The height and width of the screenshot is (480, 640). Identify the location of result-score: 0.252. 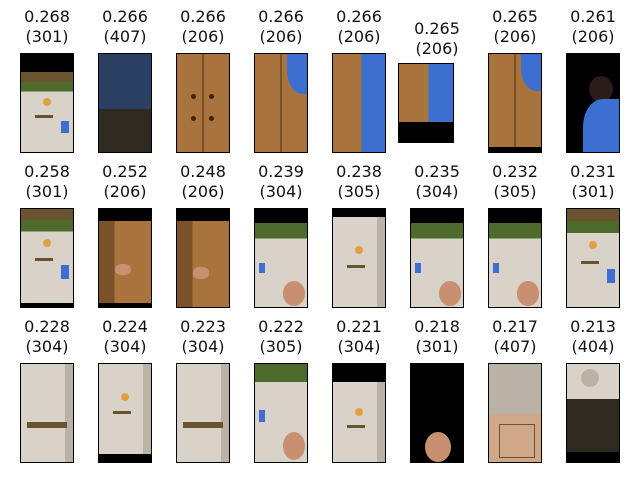
(125, 171).